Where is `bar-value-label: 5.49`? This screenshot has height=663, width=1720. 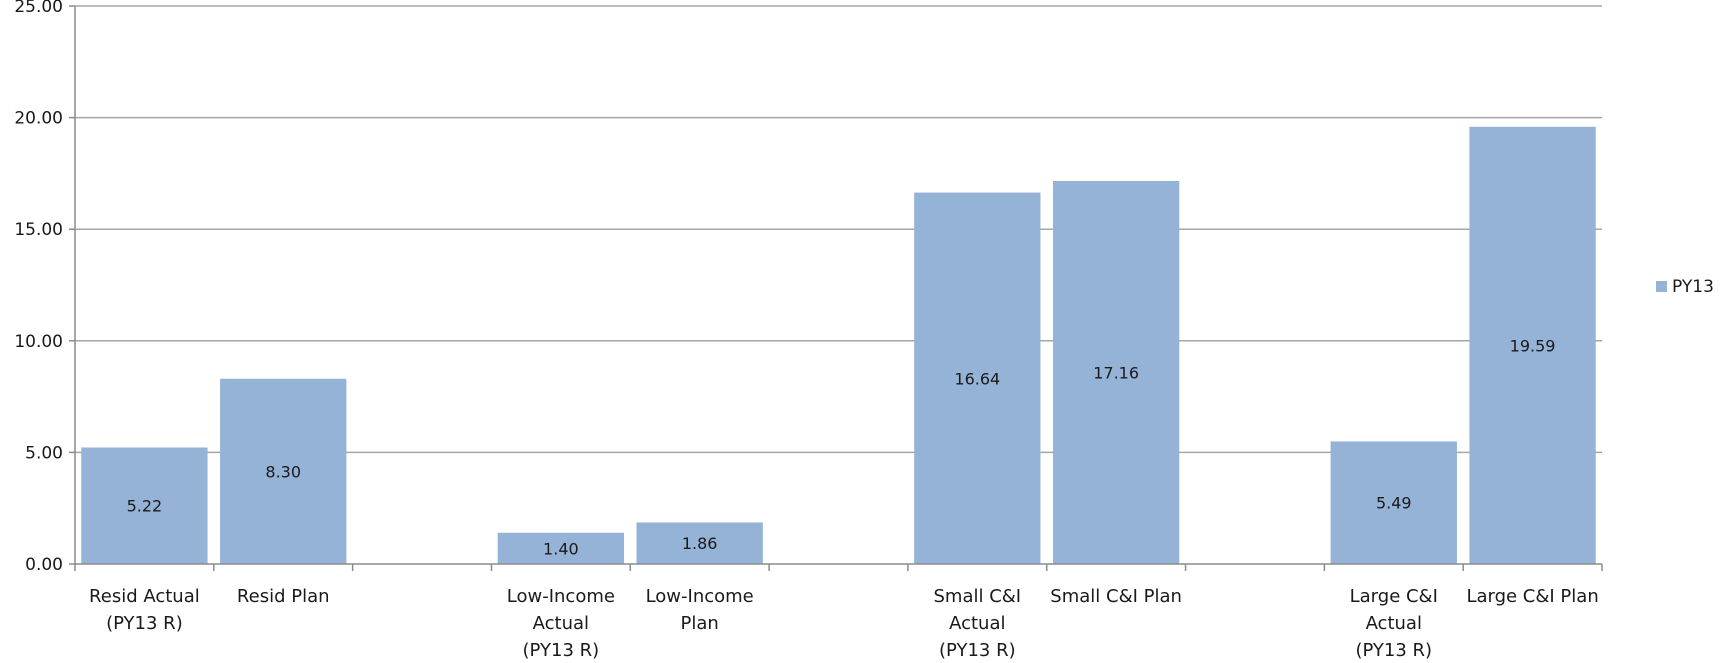 bar-value-label: 5.49 is located at coordinates (1394, 503).